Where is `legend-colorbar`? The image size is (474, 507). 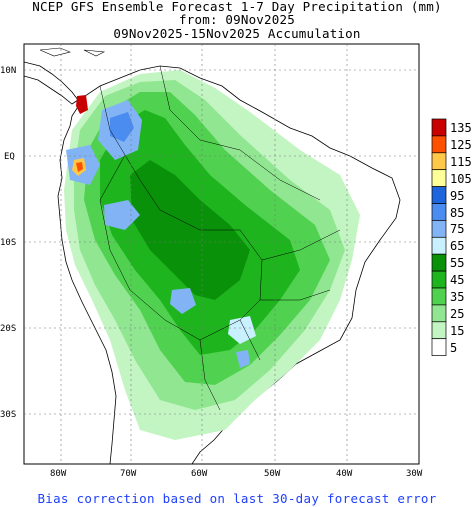
legend-colorbar is located at coordinates (439, 237).